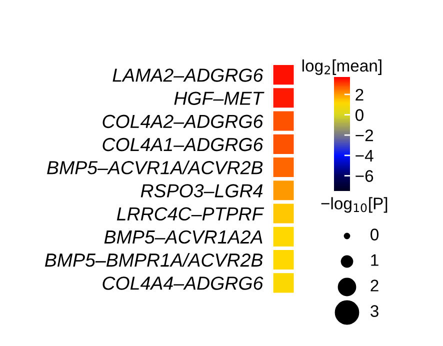  I want to click on y-tick-label: RSPO3–LGR4, so click(201, 191).